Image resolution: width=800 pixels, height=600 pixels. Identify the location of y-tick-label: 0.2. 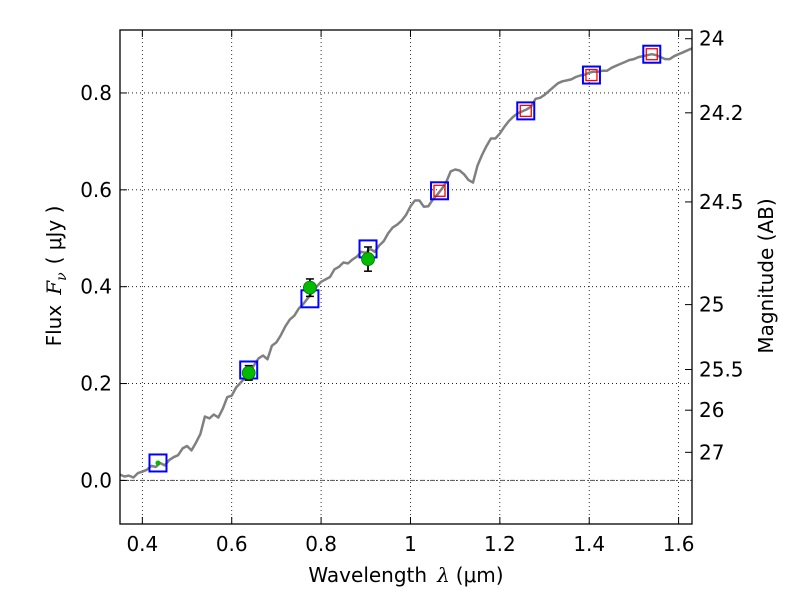
(96, 384).